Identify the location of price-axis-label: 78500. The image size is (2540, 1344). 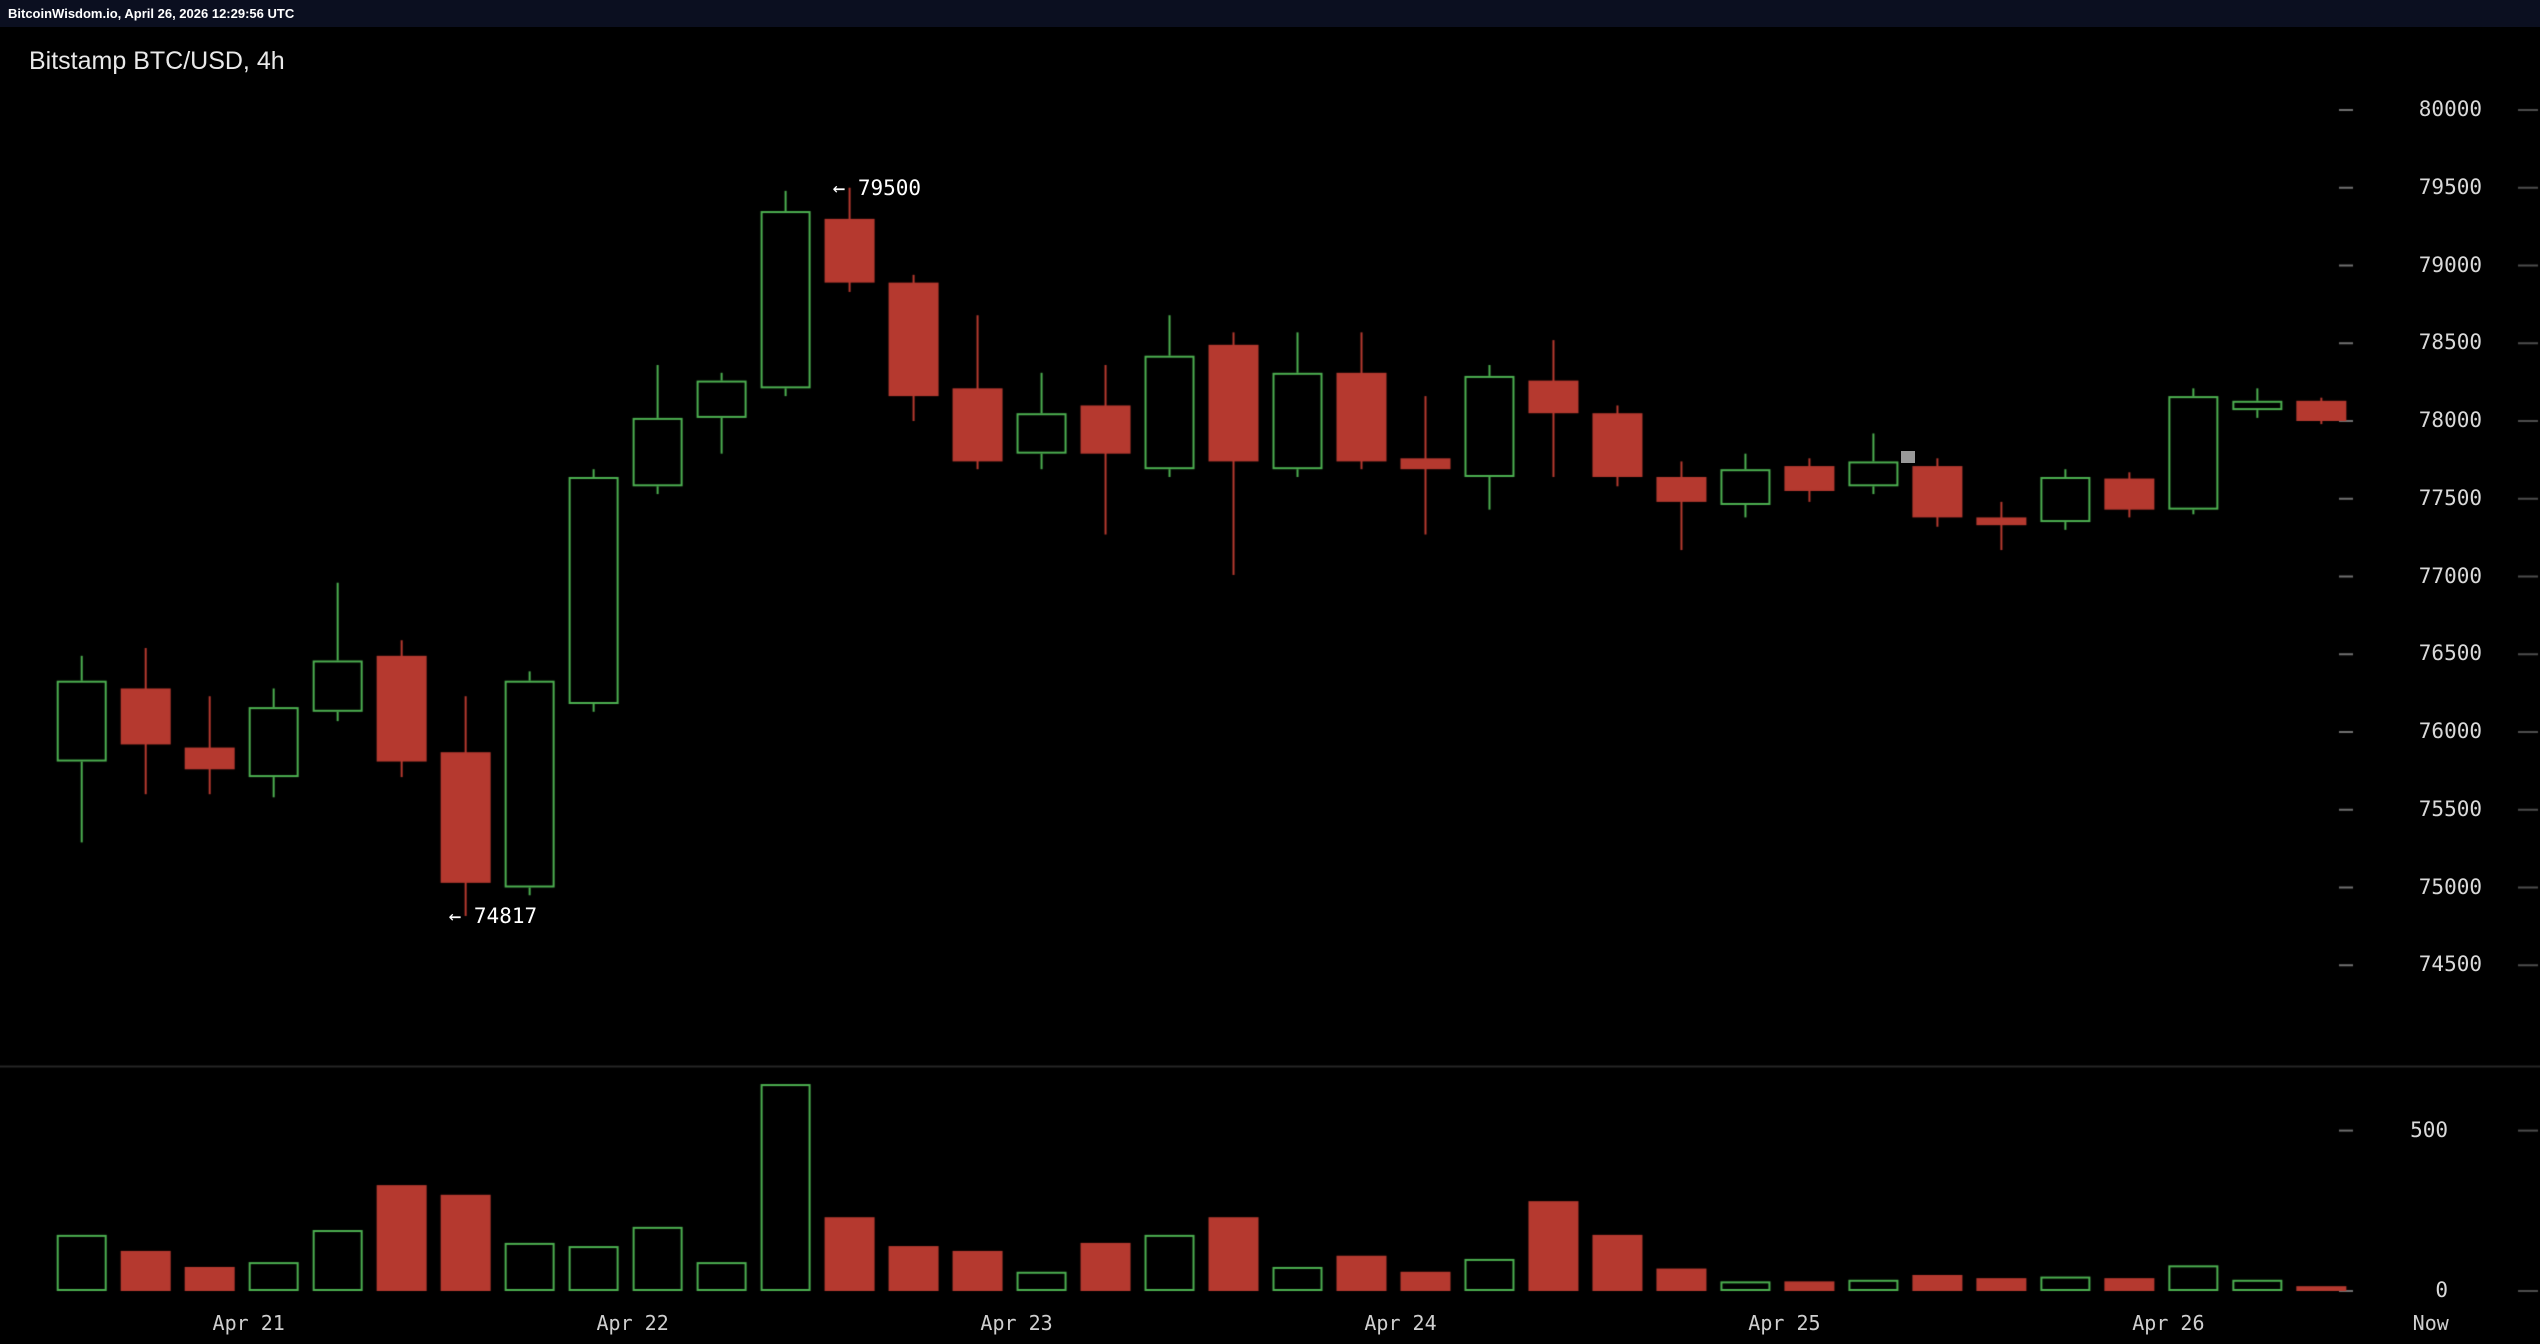
(2450, 342).